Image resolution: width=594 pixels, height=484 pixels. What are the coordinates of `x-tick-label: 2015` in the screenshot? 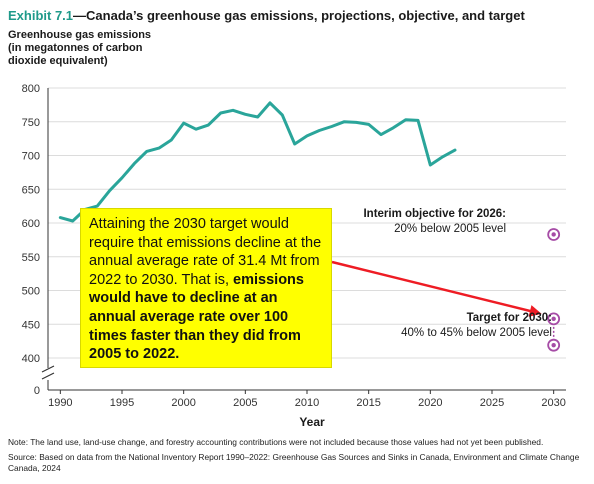 It's located at (368, 403).